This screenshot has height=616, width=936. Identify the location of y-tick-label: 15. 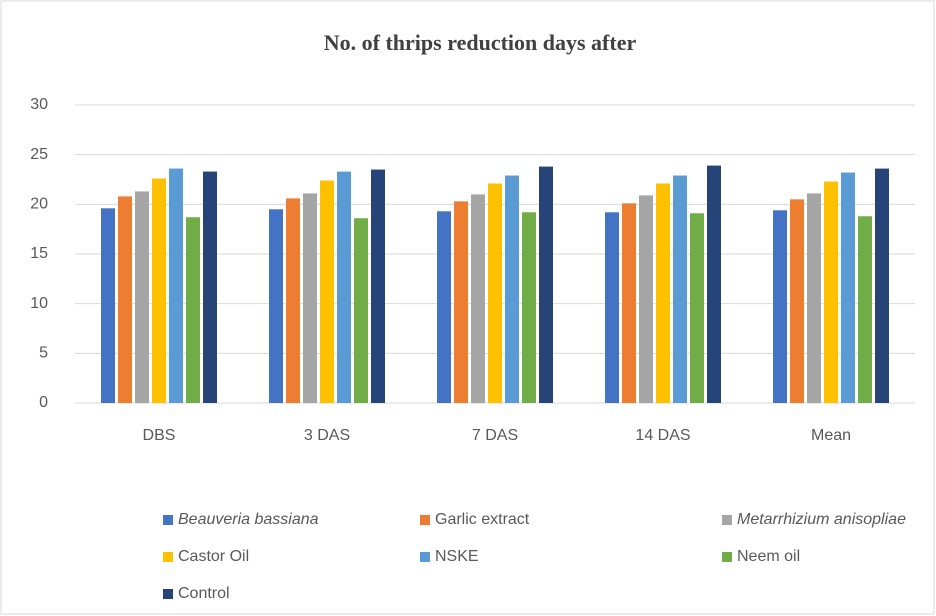
(39, 253).